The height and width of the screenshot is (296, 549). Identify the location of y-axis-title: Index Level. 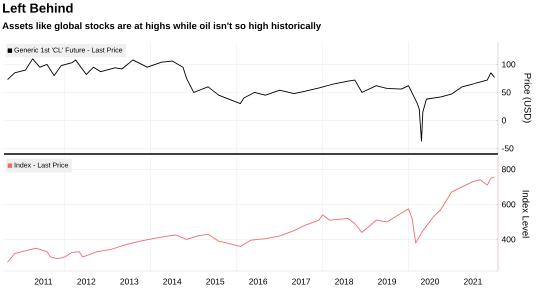
(526, 214).